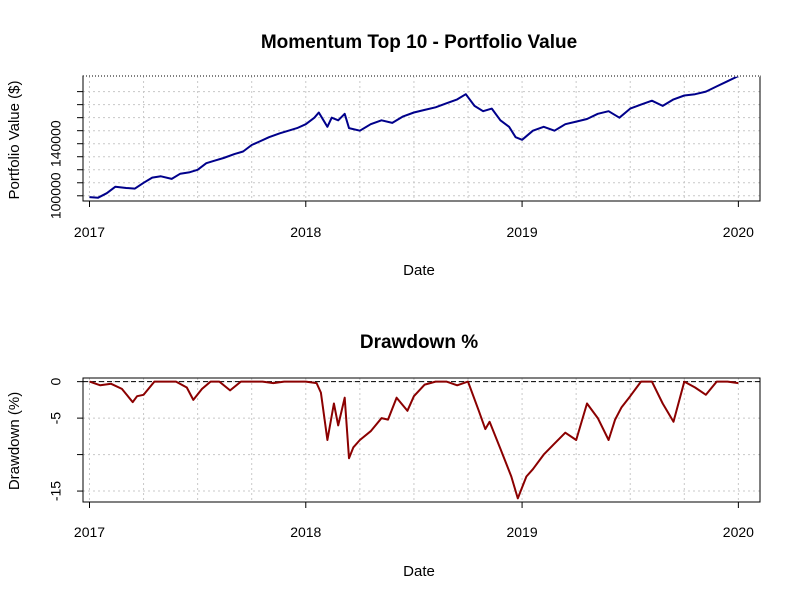  Describe the element at coordinates (56, 418) in the screenshot. I see `y-tick-label: -5` at that location.